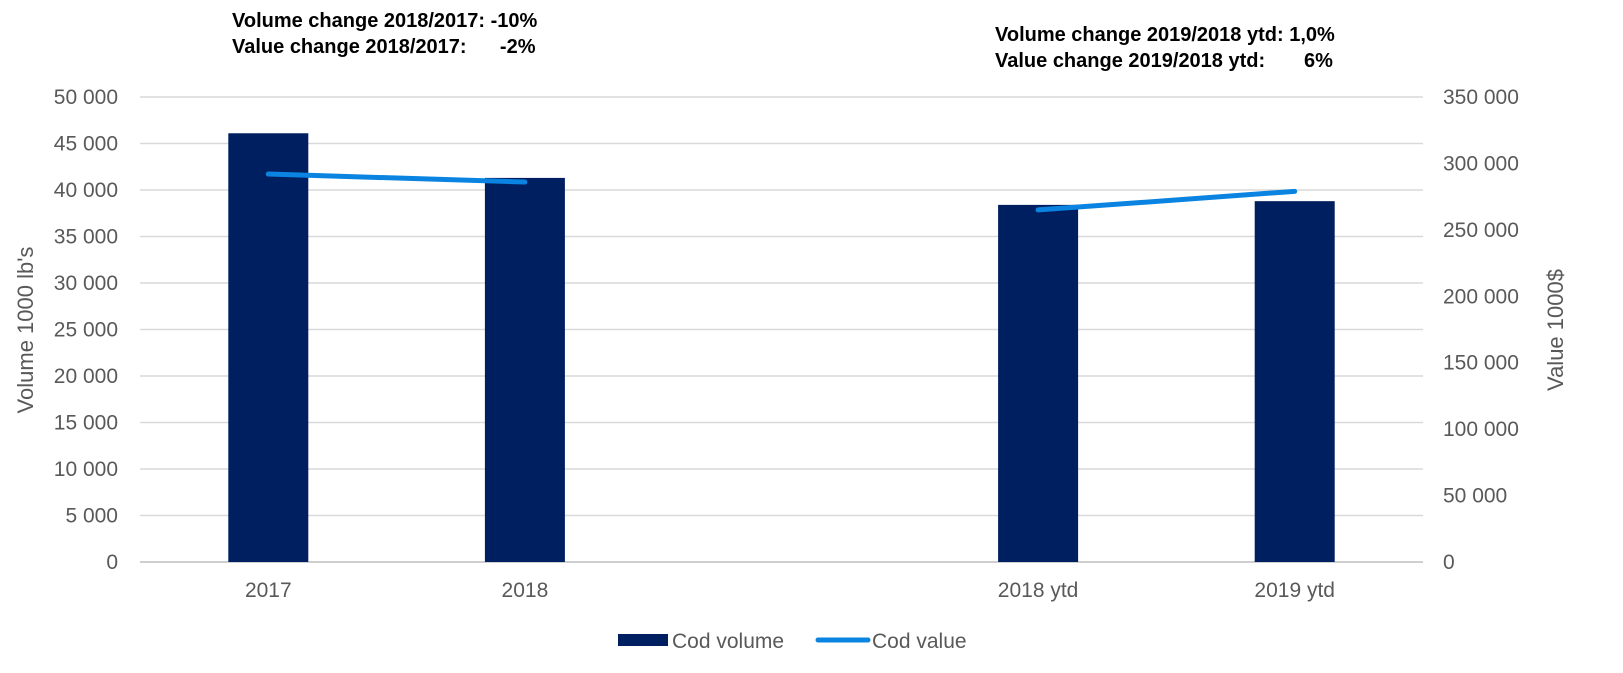 This screenshot has height=673, width=1623. I want to click on left-y-tick-label: 0, so click(112, 562).